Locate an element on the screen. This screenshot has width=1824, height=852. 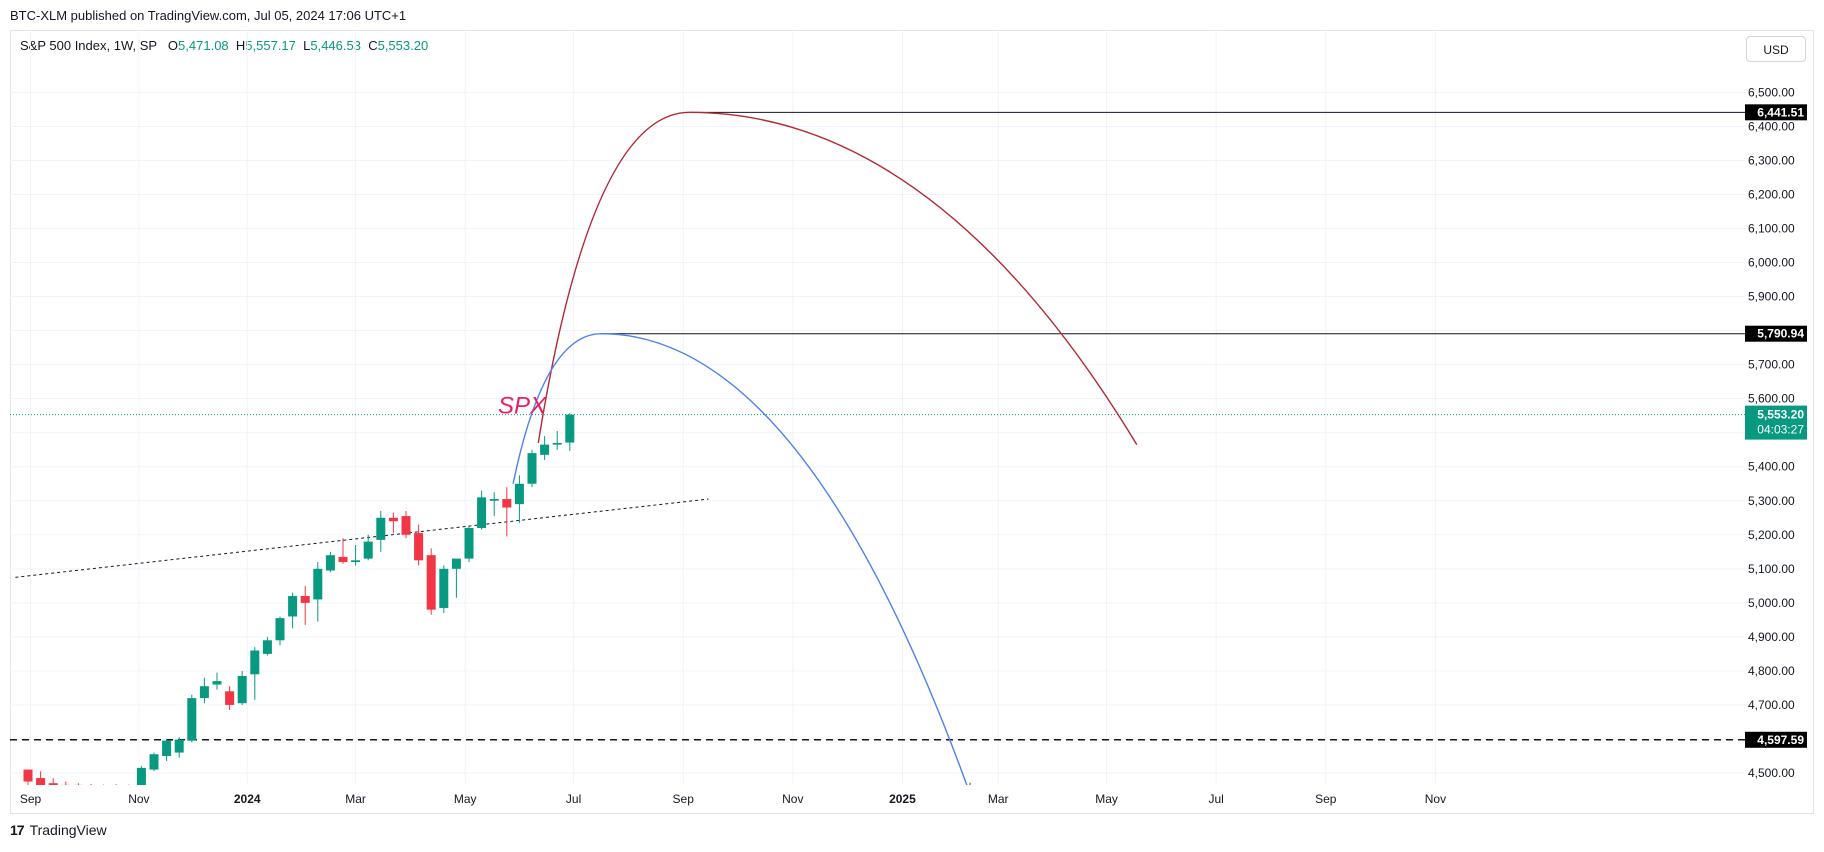
y-tick-label: 5,100.00 is located at coordinates (1771, 569).